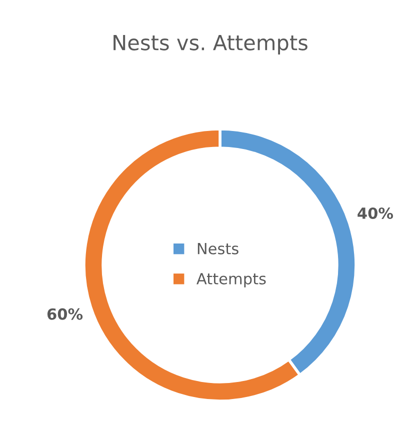 The image size is (420, 423). I want to click on data-label: 60%, so click(65, 314).